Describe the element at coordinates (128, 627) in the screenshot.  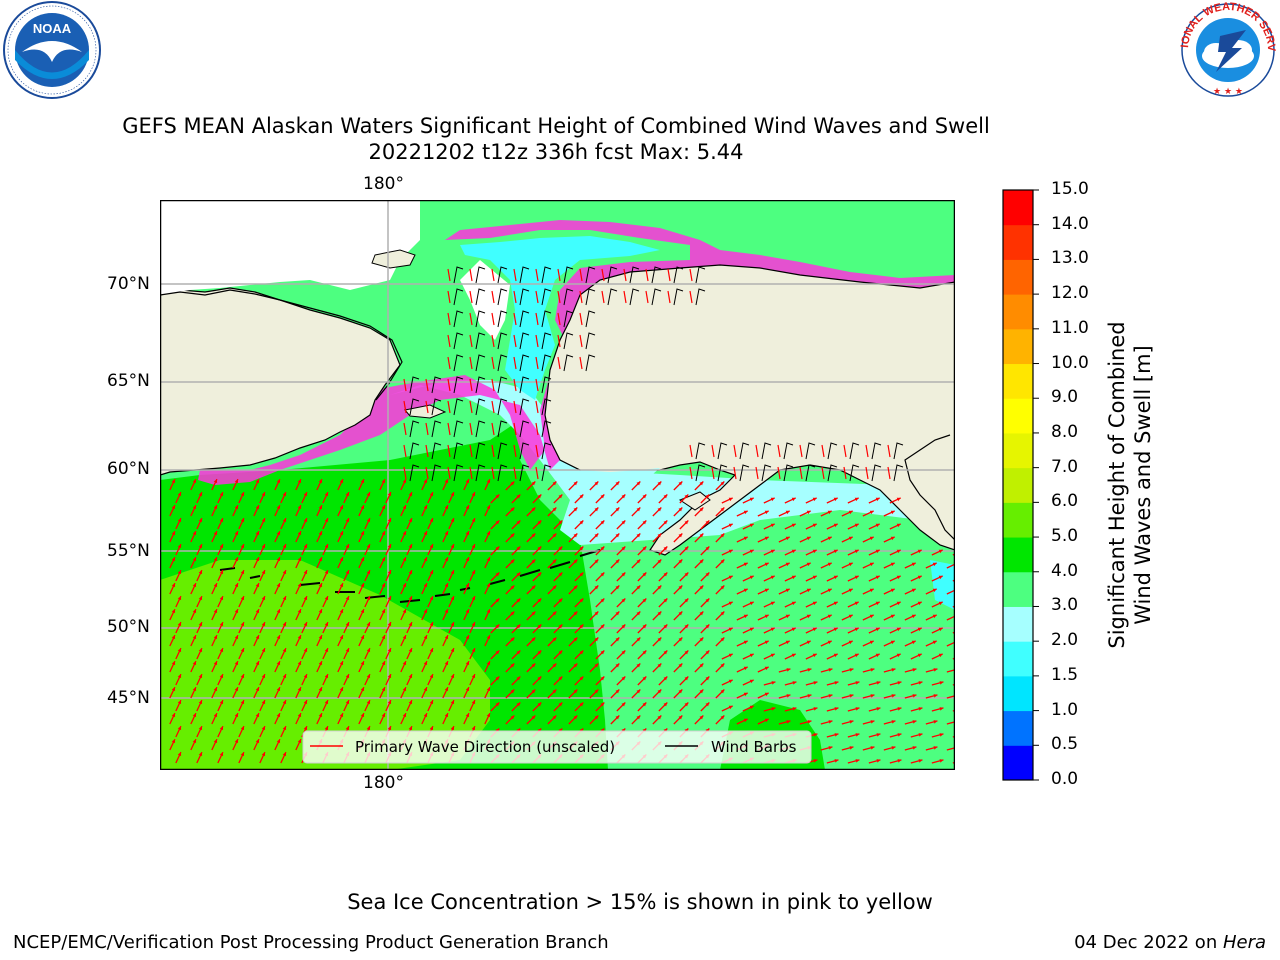
I see `lat-label-50: 50°N` at that location.